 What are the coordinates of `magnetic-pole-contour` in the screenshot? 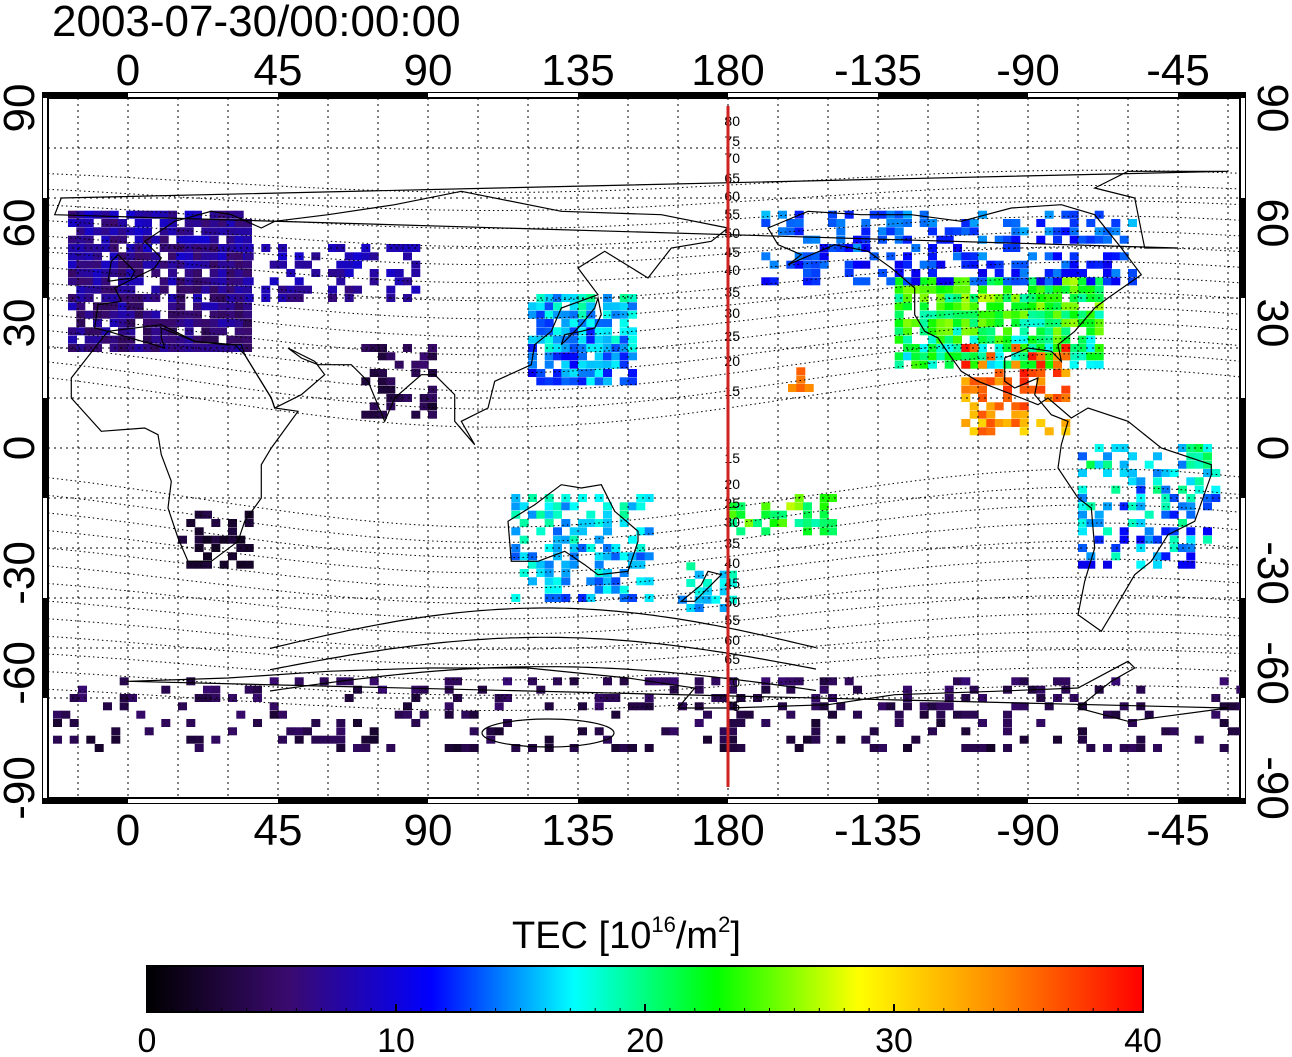 It's located at (543, 653).